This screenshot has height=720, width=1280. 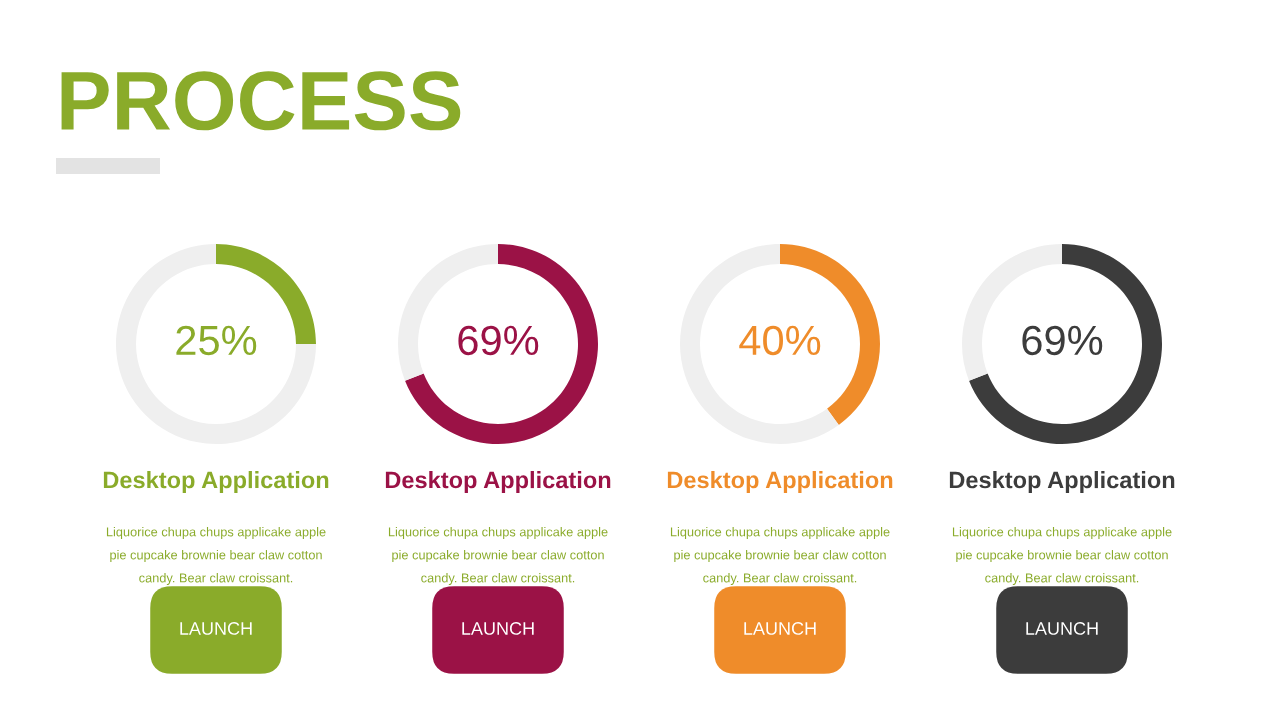 I want to click on data-label: 40%, so click(x=780, y=340).